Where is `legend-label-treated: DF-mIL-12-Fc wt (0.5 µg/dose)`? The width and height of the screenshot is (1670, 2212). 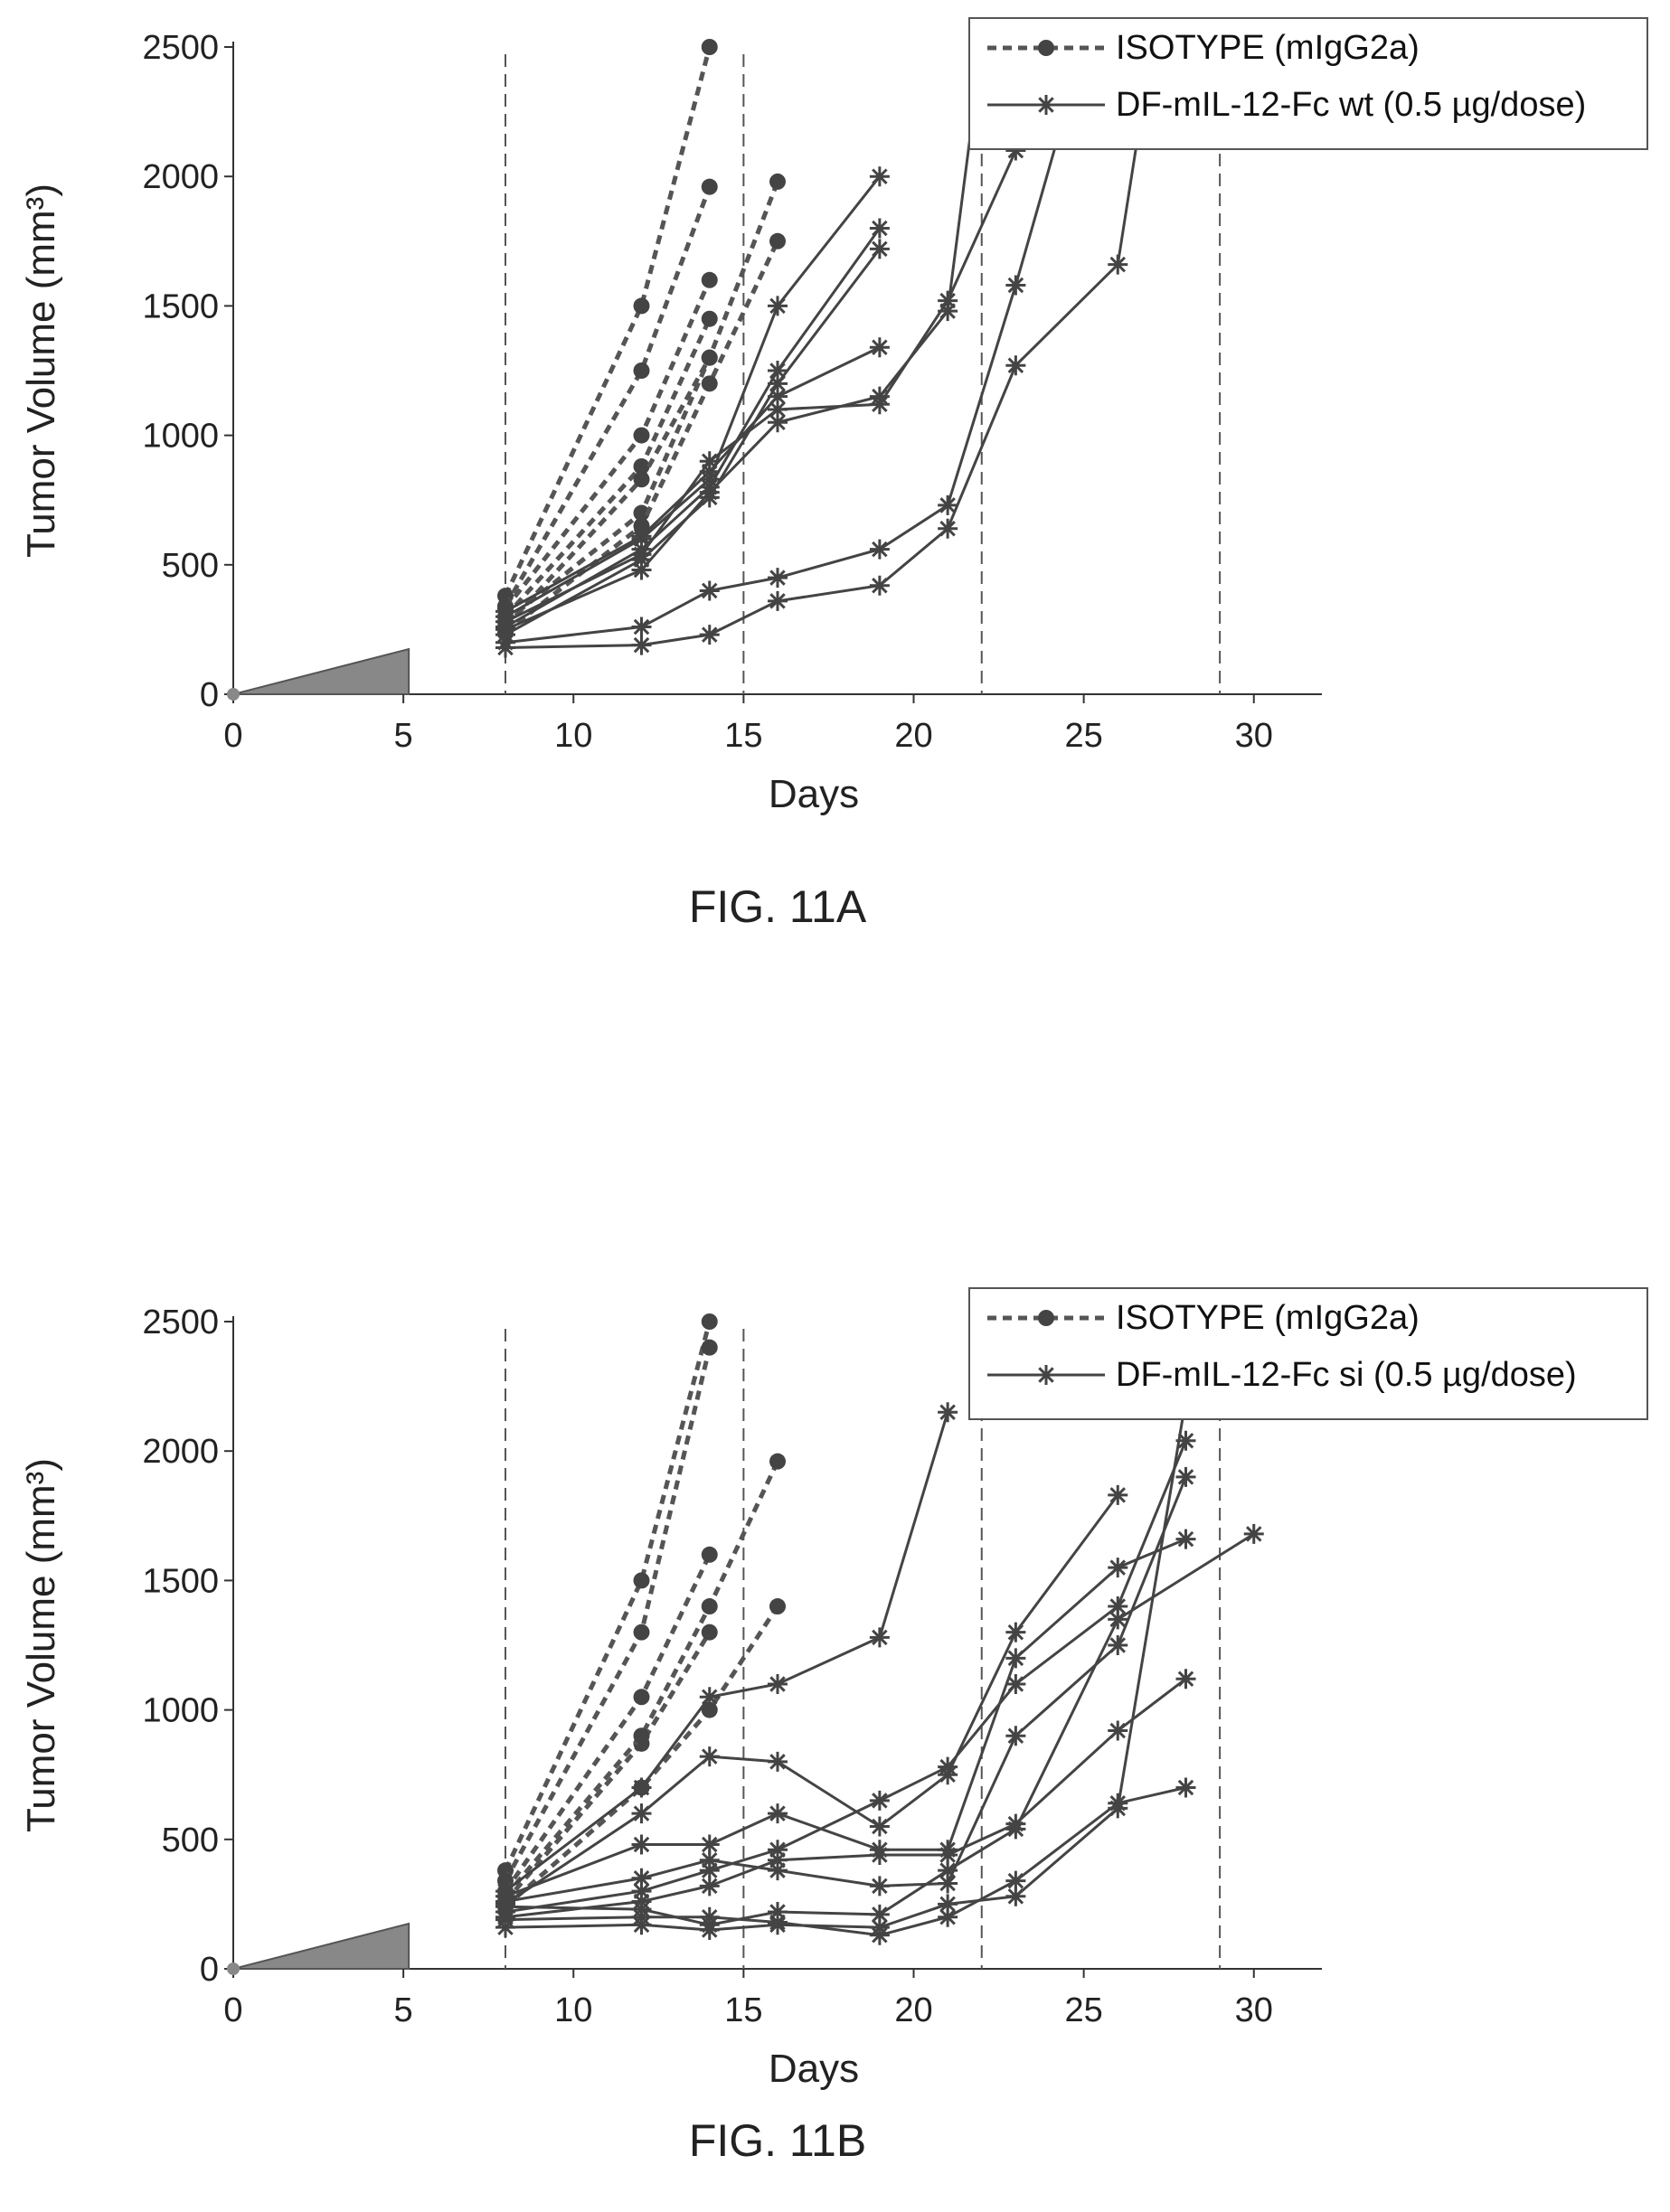 legend-label-treated: DF-mIL-12-Fc wt (0.5 µg/dose) is located at coordinates (1351, 105).